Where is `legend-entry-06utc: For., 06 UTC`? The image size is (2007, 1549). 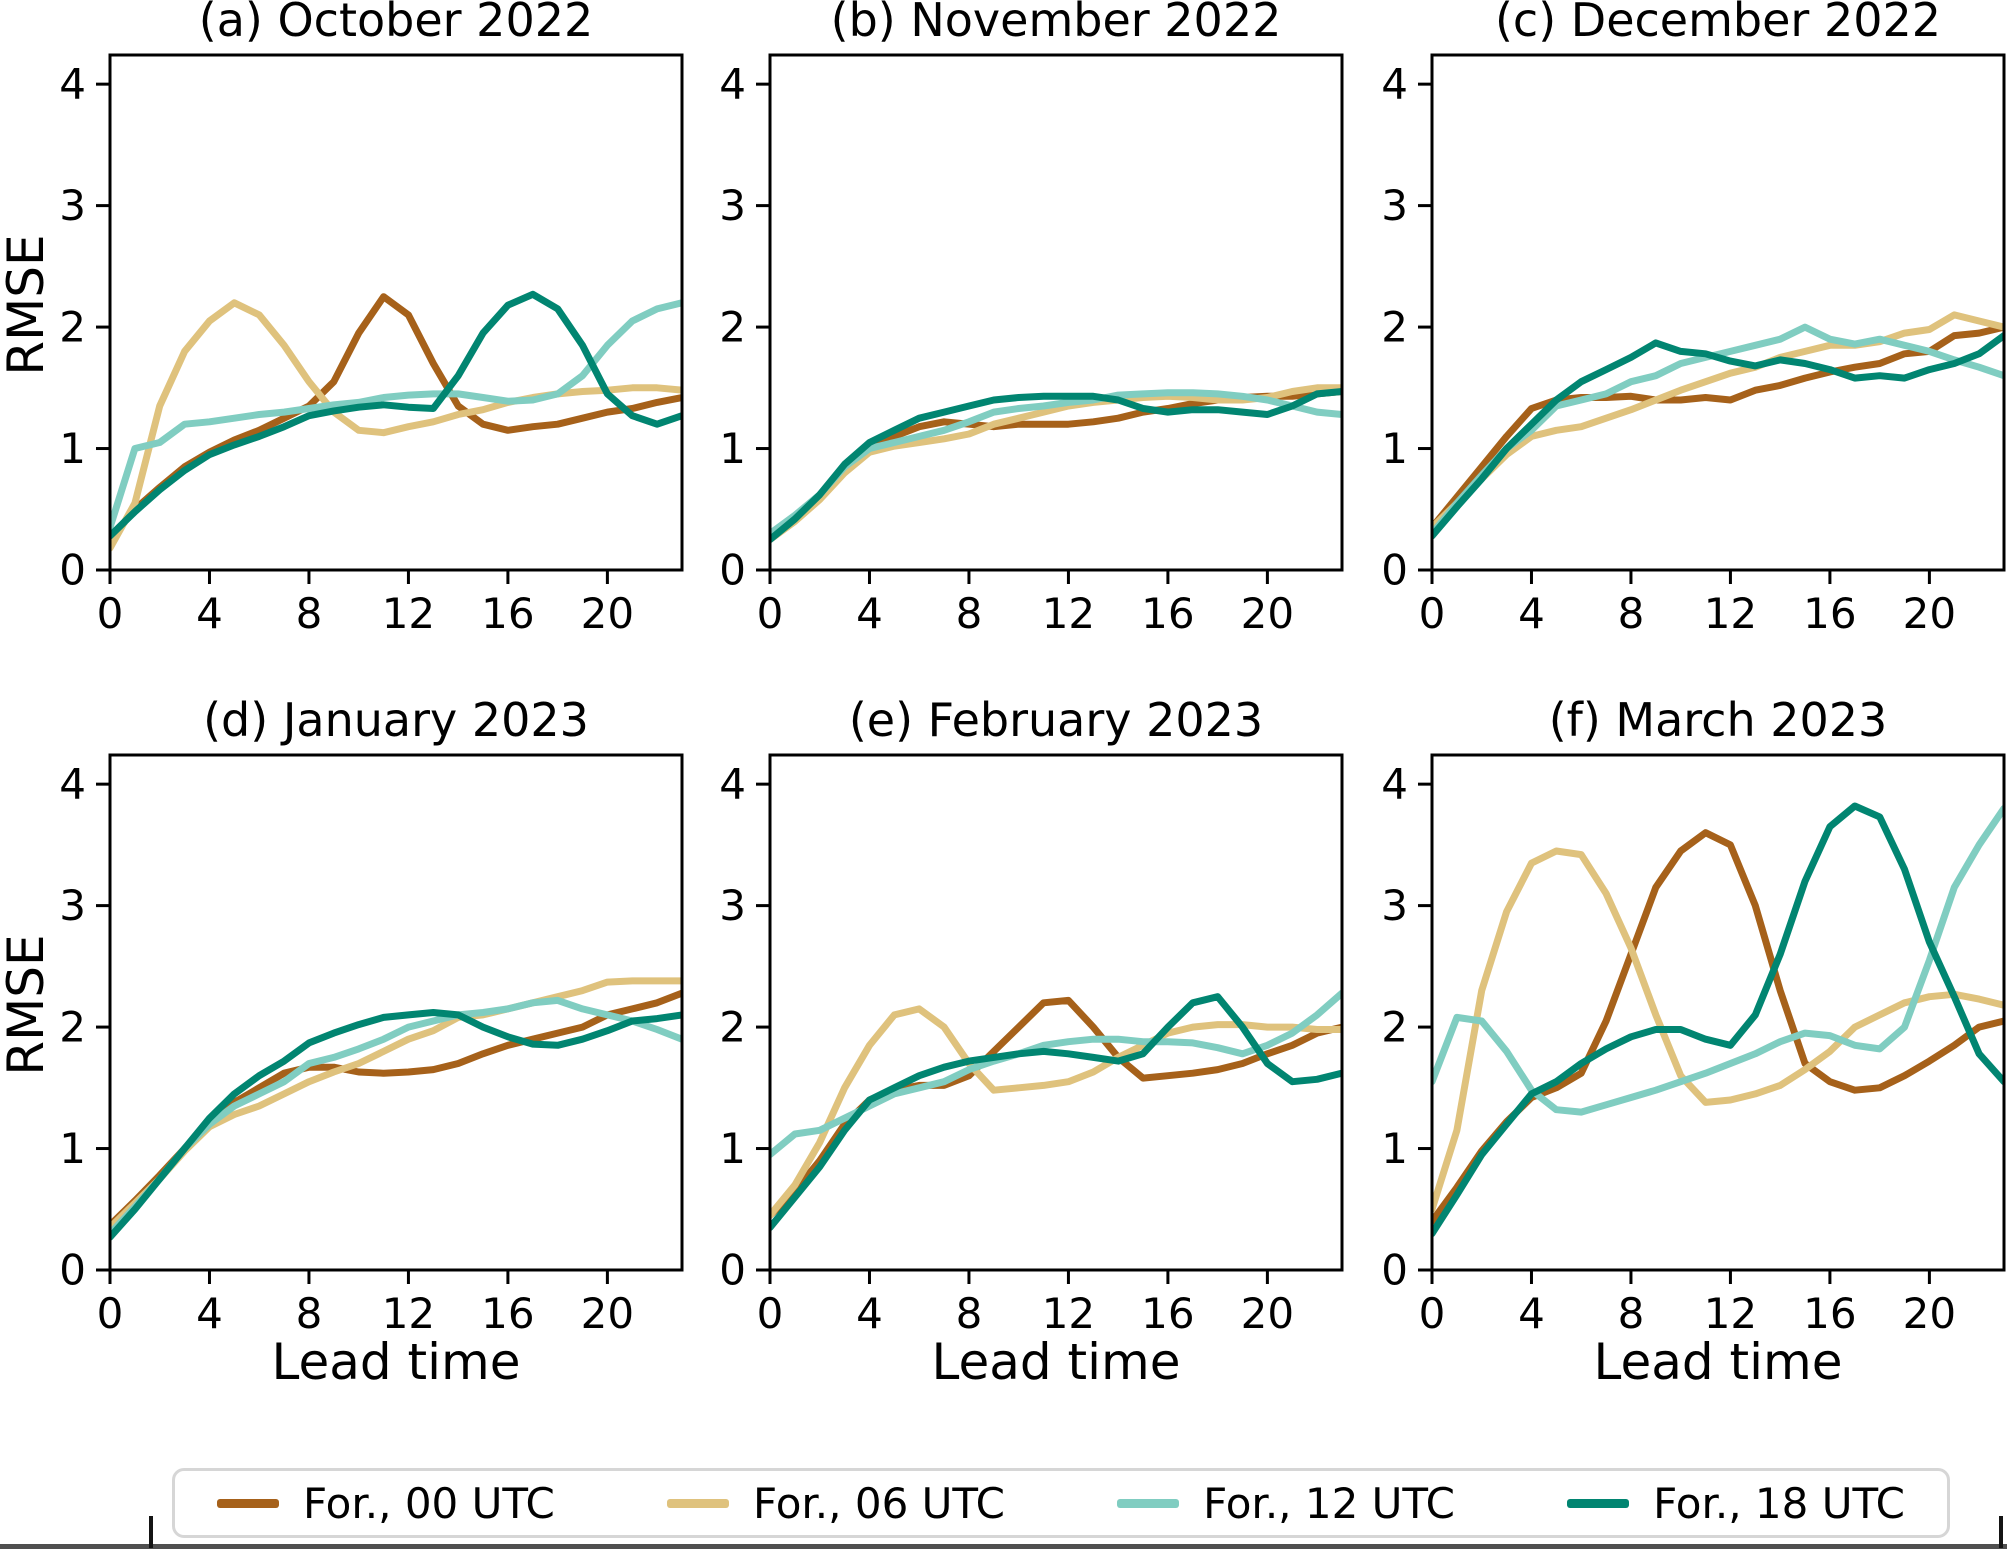 legend-entry-06utc: For., 06 UTC is located at coordinates (836, 1503).